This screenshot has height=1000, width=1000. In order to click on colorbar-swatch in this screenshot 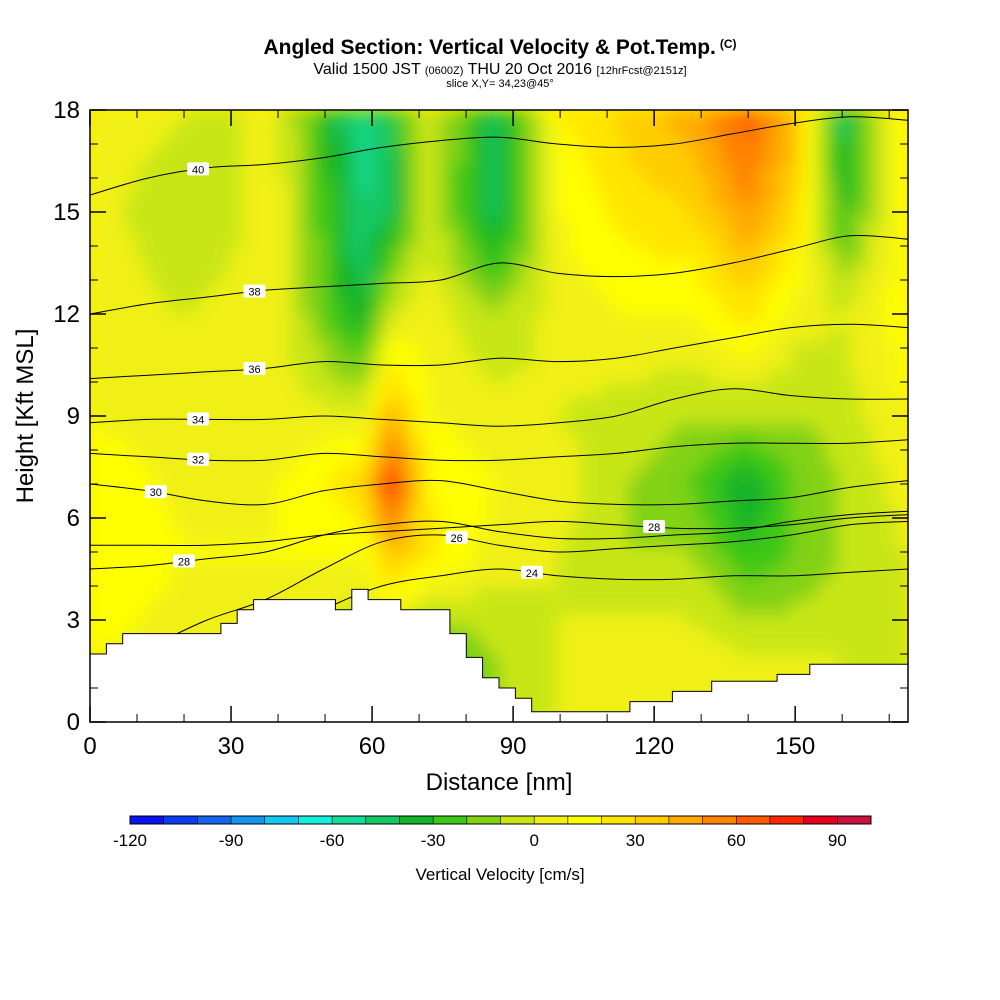, I will do `click(820, 820)`.